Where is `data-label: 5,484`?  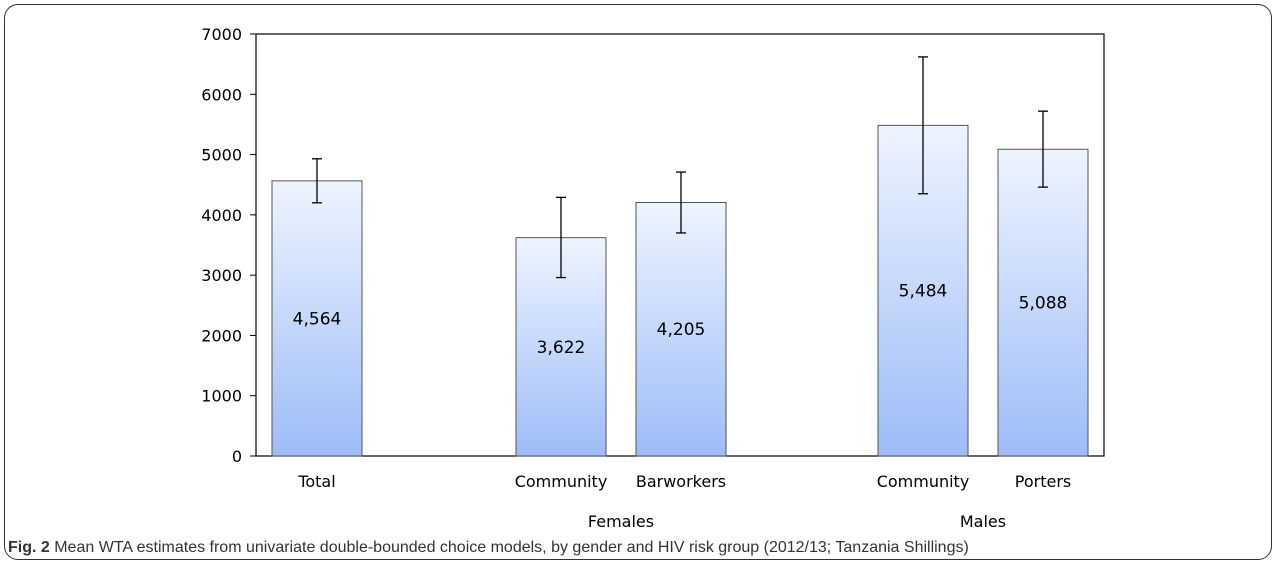 data-label: 5,484 is located at coordinates (923, 292).